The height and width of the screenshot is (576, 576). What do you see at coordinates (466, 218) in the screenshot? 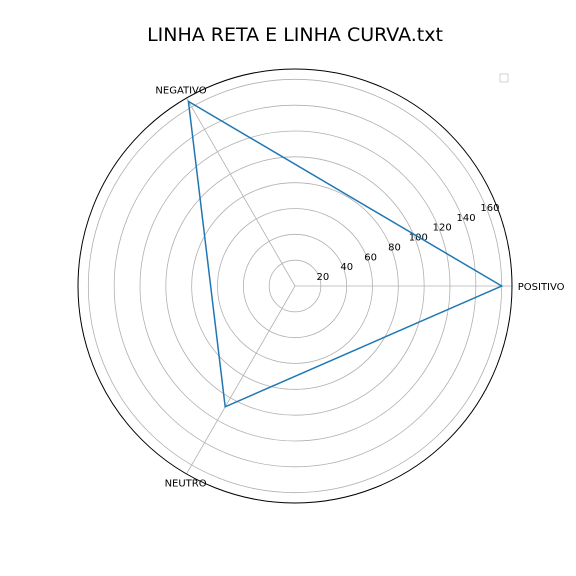
I see `tick-label-140: 140` at bounding box center [466, 218].